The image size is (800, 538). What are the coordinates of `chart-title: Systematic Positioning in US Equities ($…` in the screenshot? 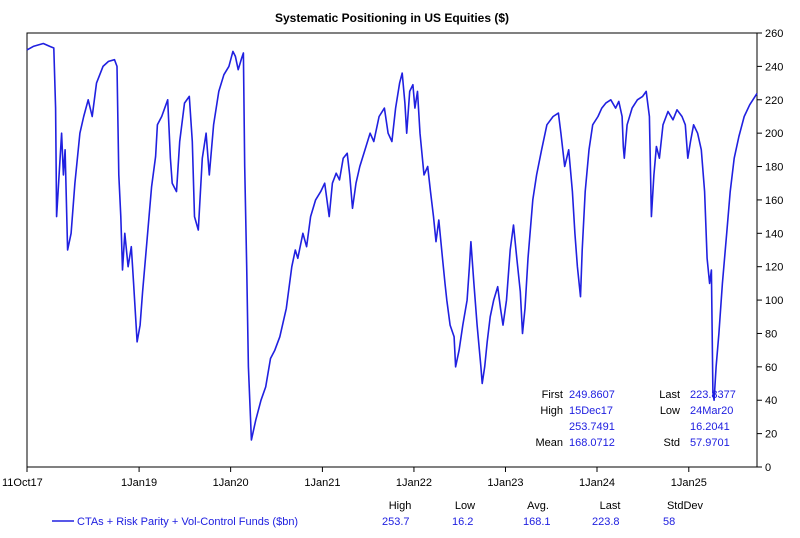 It's located at (392, 18).